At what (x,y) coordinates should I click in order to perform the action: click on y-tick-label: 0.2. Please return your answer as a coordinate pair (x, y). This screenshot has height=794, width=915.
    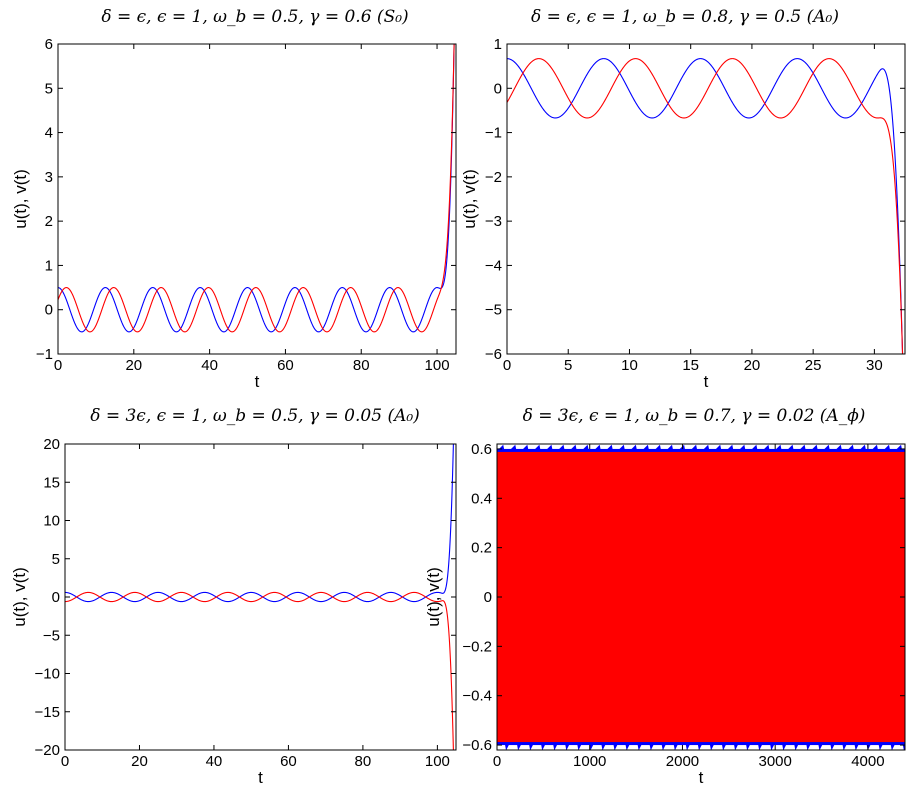
    Looking at the image, I should click on (481, 548).